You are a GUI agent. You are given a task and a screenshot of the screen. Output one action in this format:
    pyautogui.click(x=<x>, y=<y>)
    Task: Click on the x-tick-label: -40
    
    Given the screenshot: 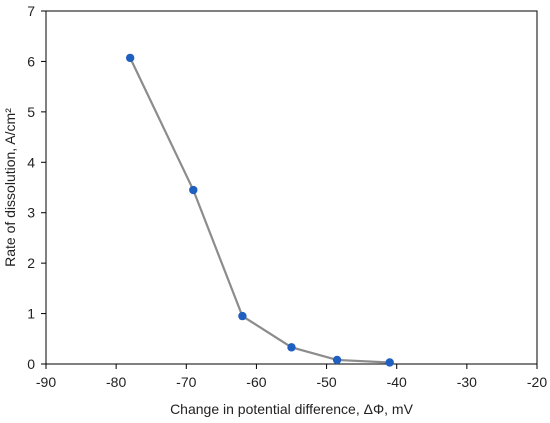 What is the action you would take?
    pyautogui.click(x=397, y=382)
    